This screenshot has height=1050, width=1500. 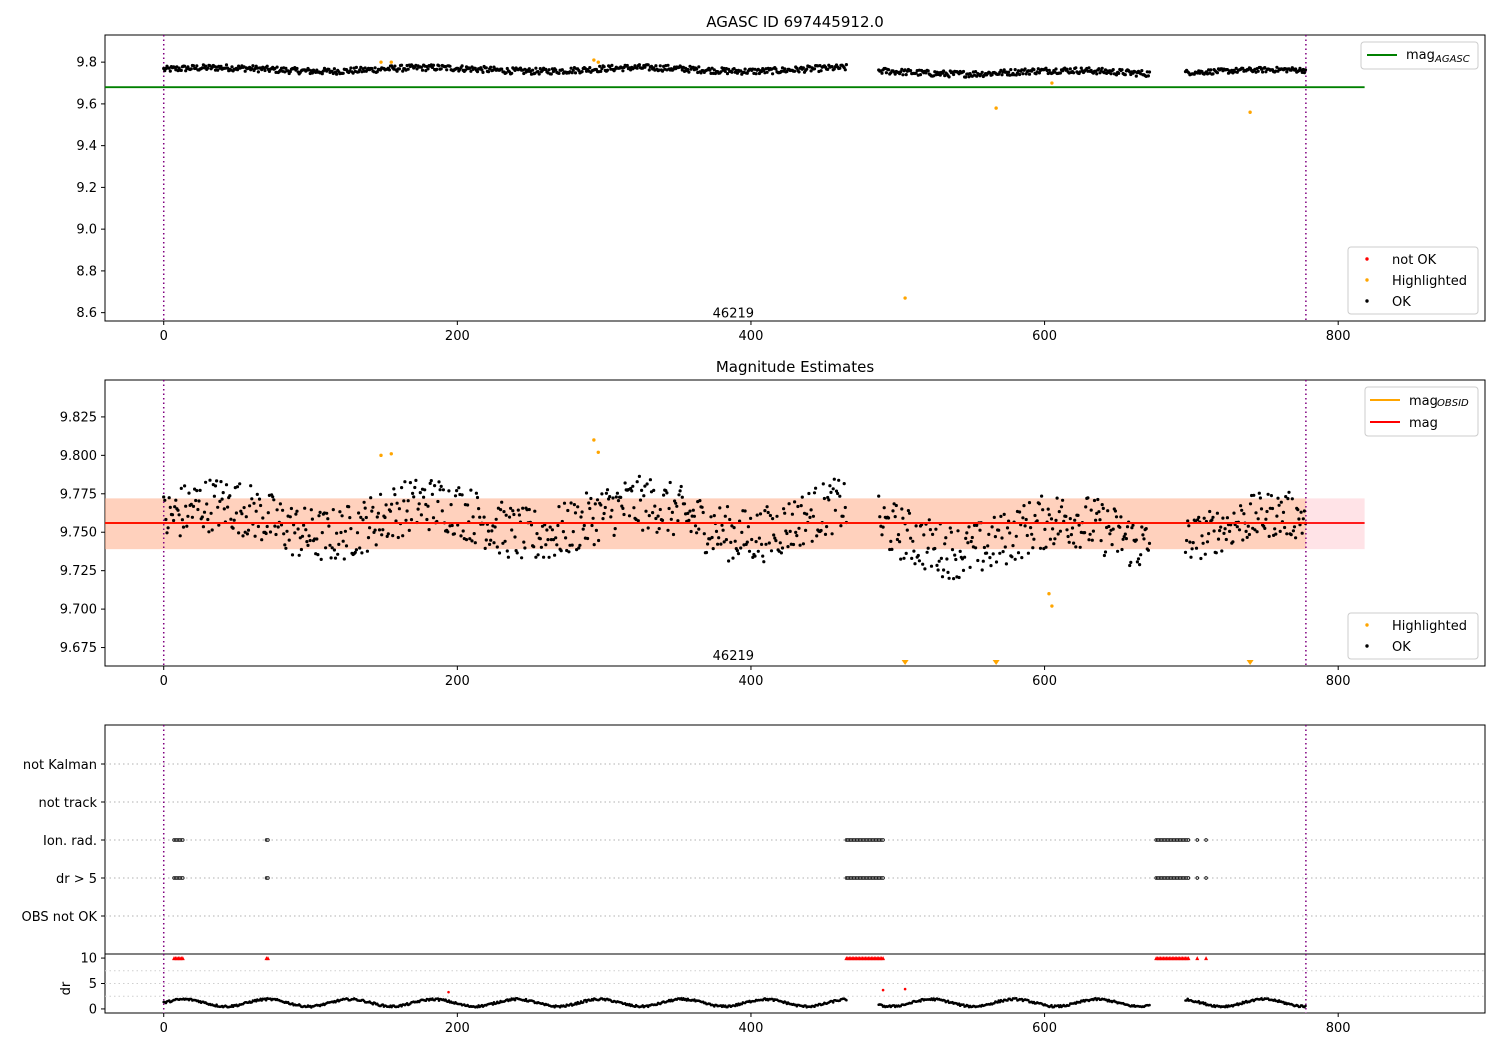 I want to click on agasc-legend-top, so click(x=1419, y=55).